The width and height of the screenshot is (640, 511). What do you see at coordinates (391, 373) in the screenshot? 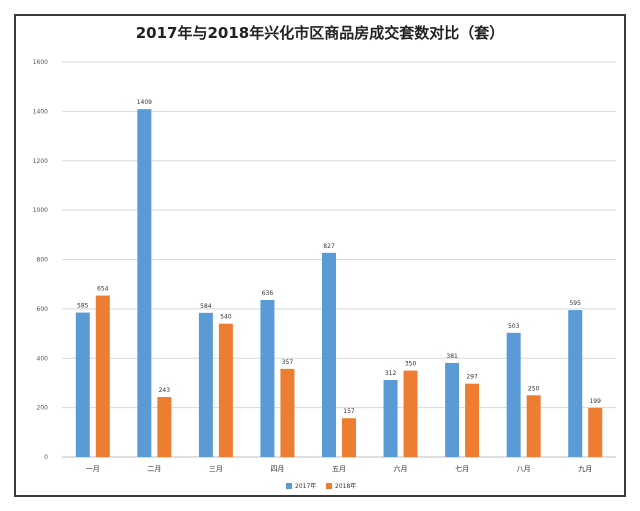
I see `data-label: 312` at bounding box center [391, 373].